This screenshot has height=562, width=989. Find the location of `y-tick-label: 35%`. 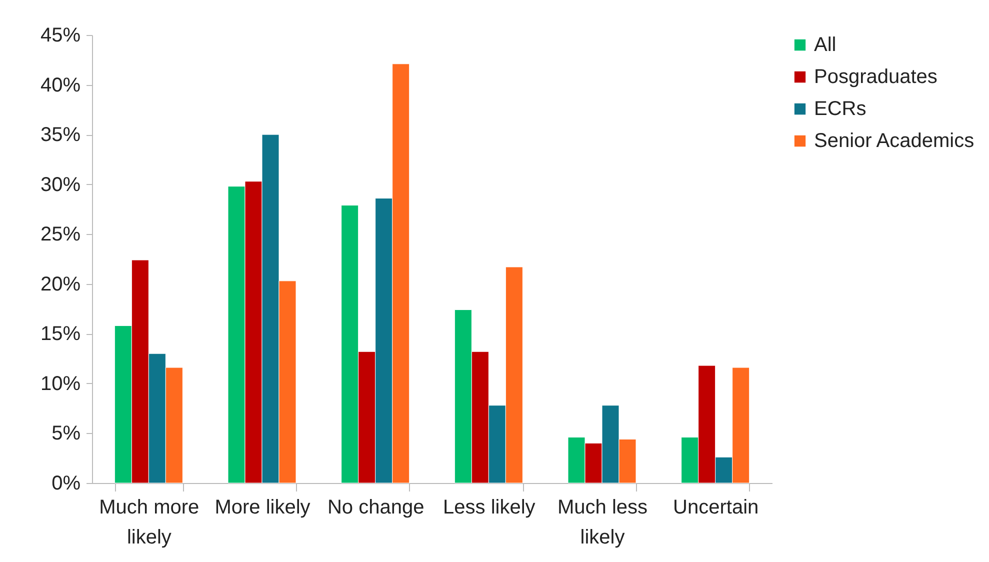

y-tick-label: 35% is located at coordinates (60, 135).